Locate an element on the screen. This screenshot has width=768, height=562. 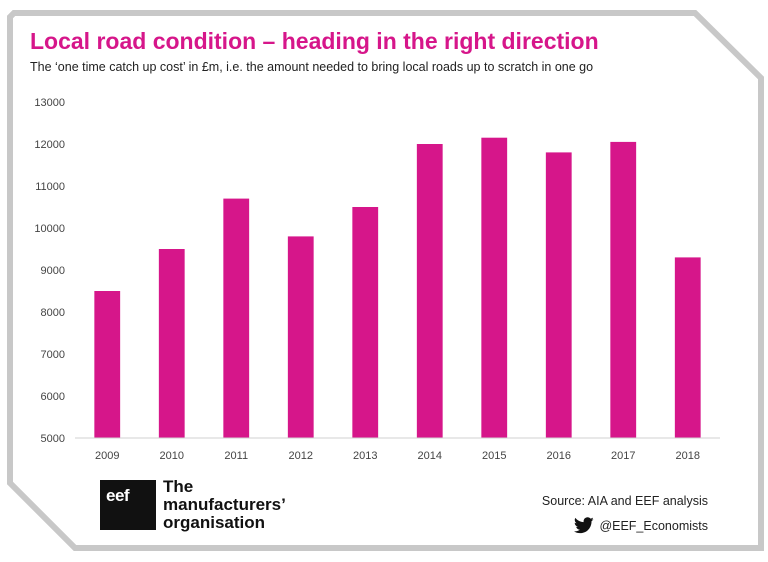
y-tick-label: 7000 is located at coordinates (53, 355).